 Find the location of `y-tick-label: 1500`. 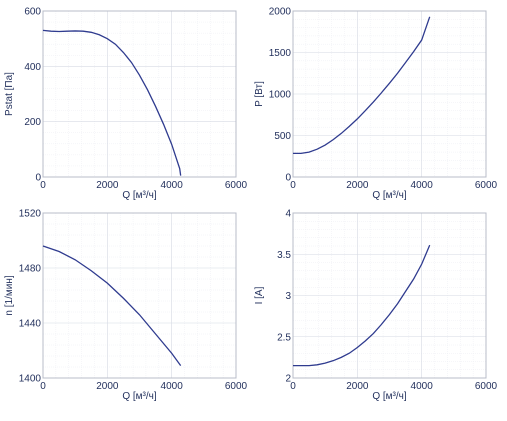

y-tick-label: 1500 is located at coordinates (280, 53).